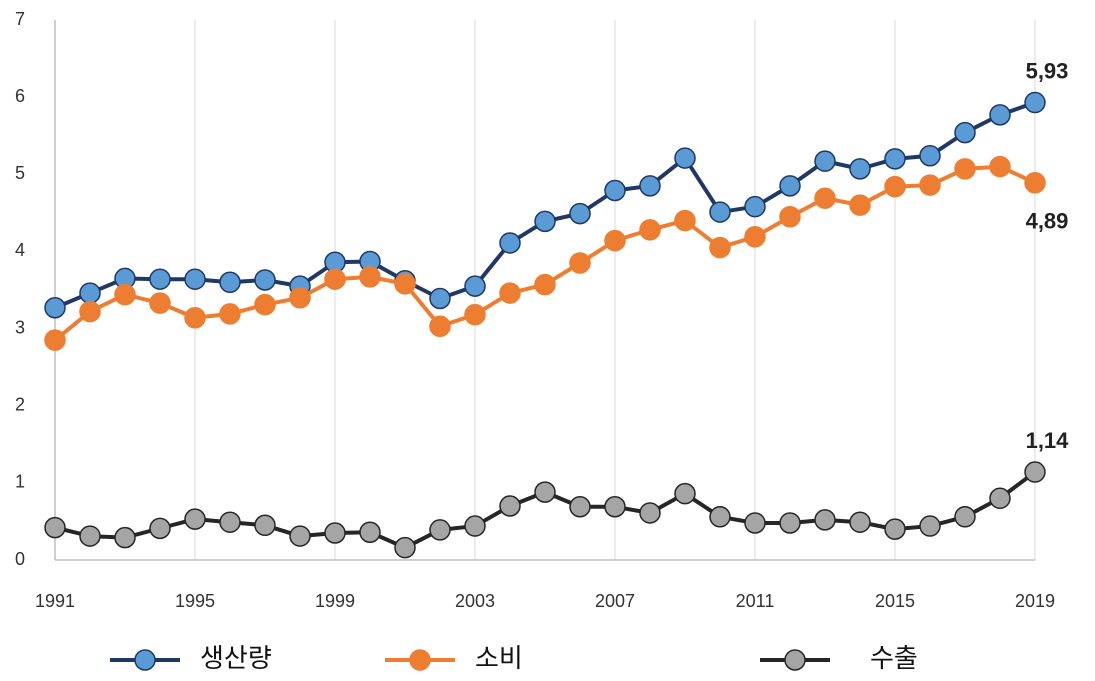  What do you see at coordinates (20, 482) in the screenshot?
I see `y-tick-label: 1` at bounding box center [20, 482].